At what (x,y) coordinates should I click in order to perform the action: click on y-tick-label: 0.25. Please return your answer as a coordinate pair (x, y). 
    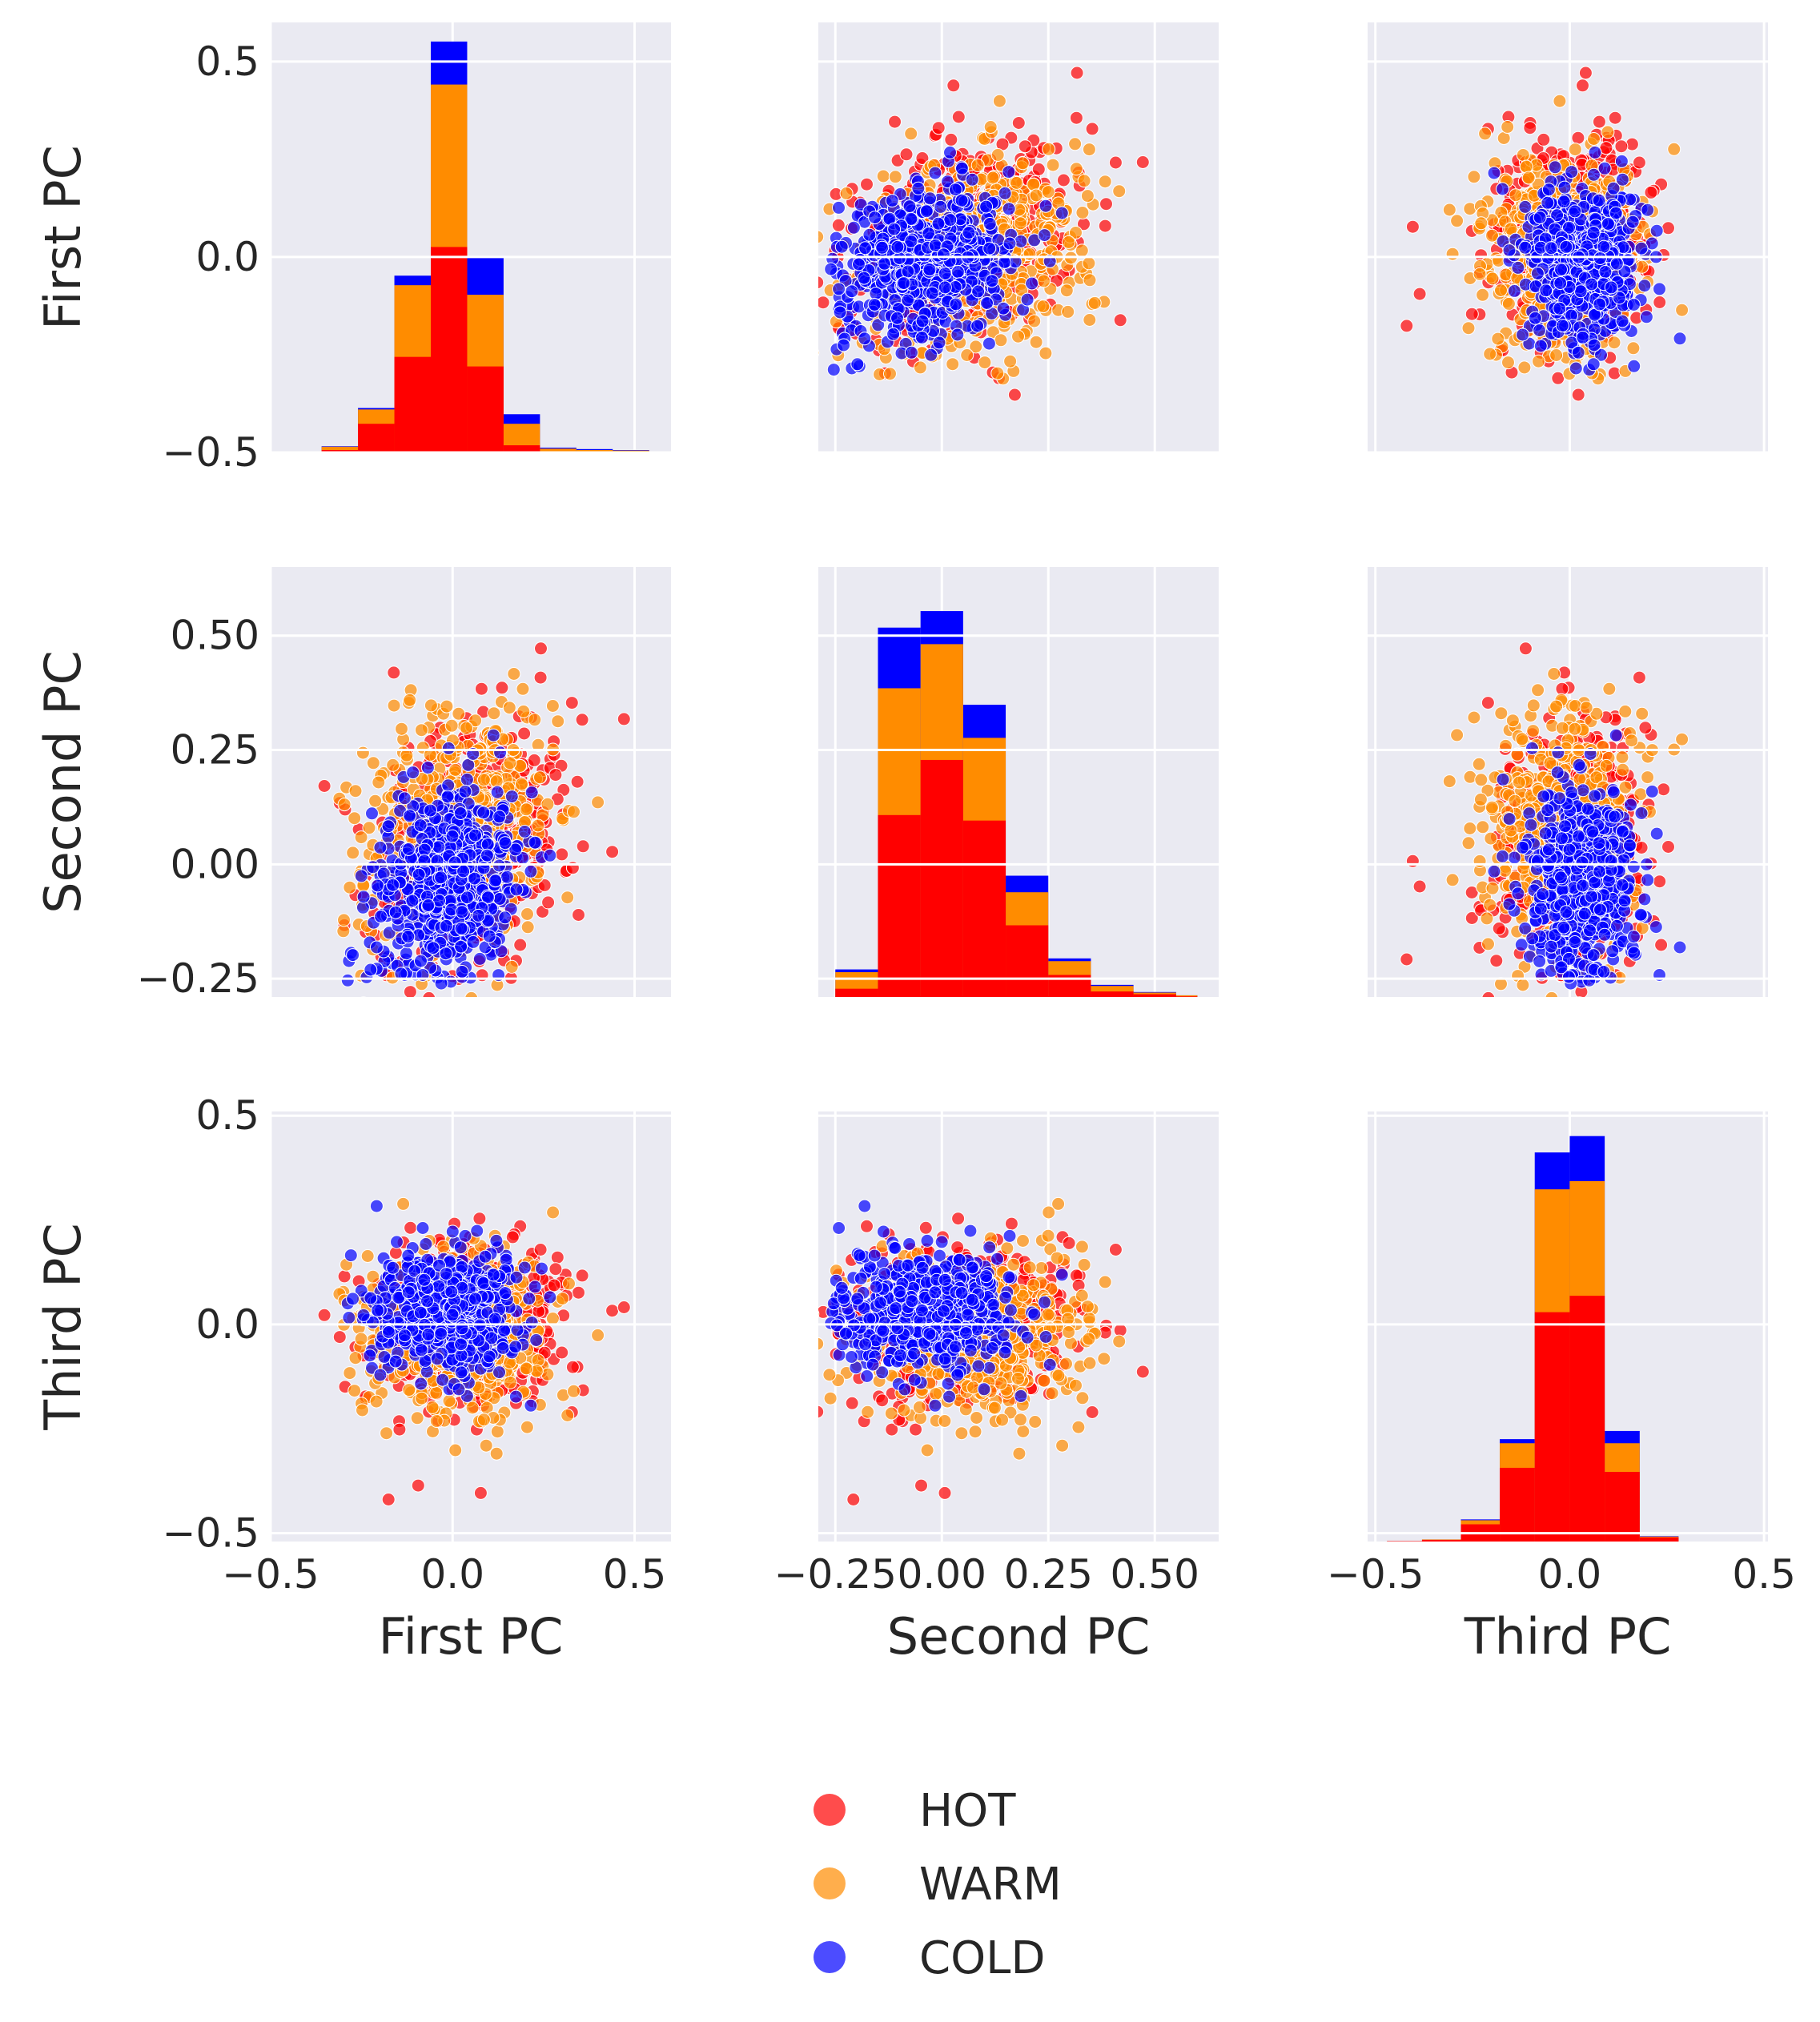
    Looking at the image, I should click on (215, 750).